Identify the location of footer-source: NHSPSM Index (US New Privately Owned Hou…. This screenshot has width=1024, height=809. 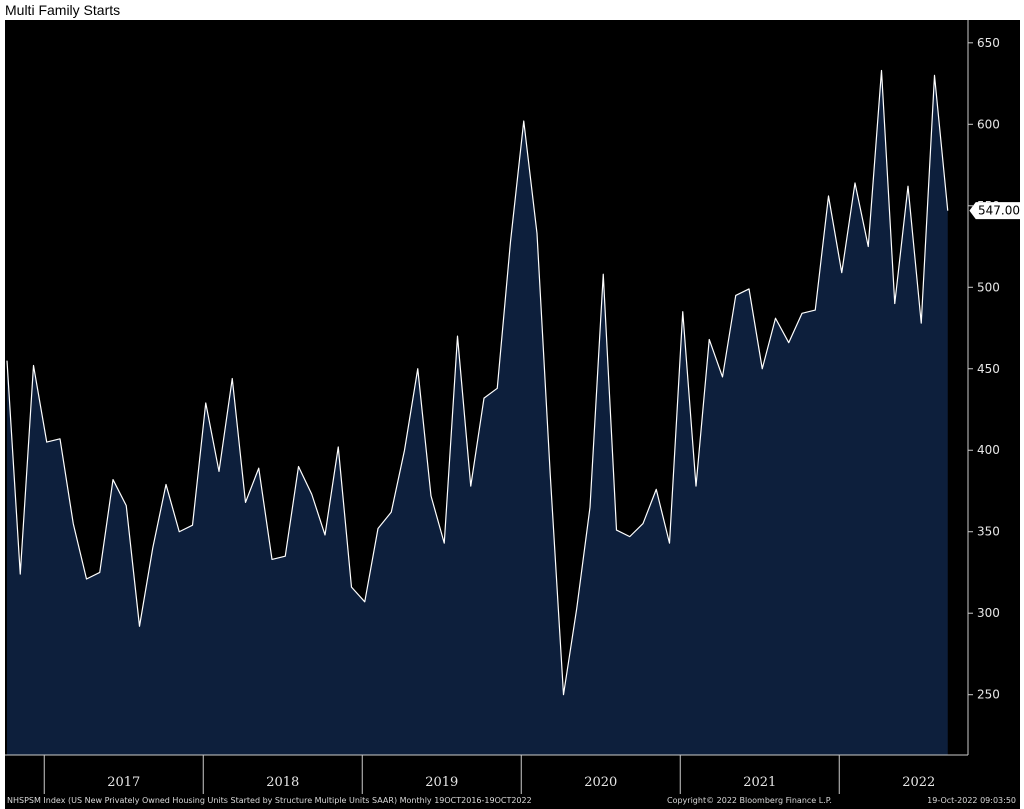
(269, 800).